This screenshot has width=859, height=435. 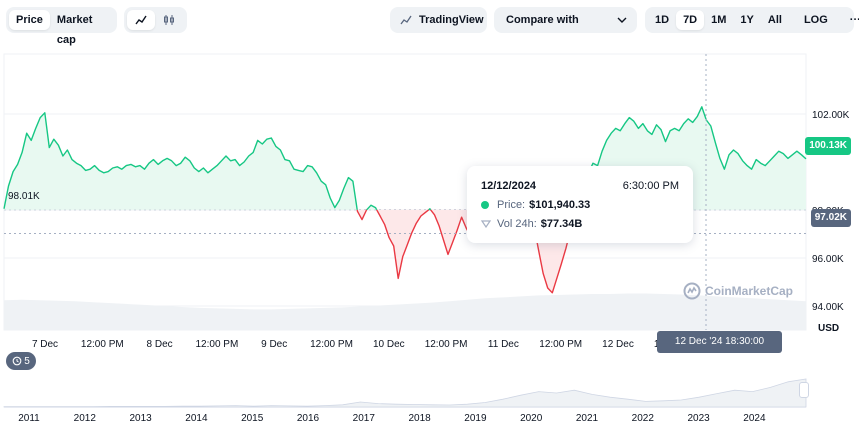 I want to click on navigator-year-label: 2023, so click(x=698, y=418).